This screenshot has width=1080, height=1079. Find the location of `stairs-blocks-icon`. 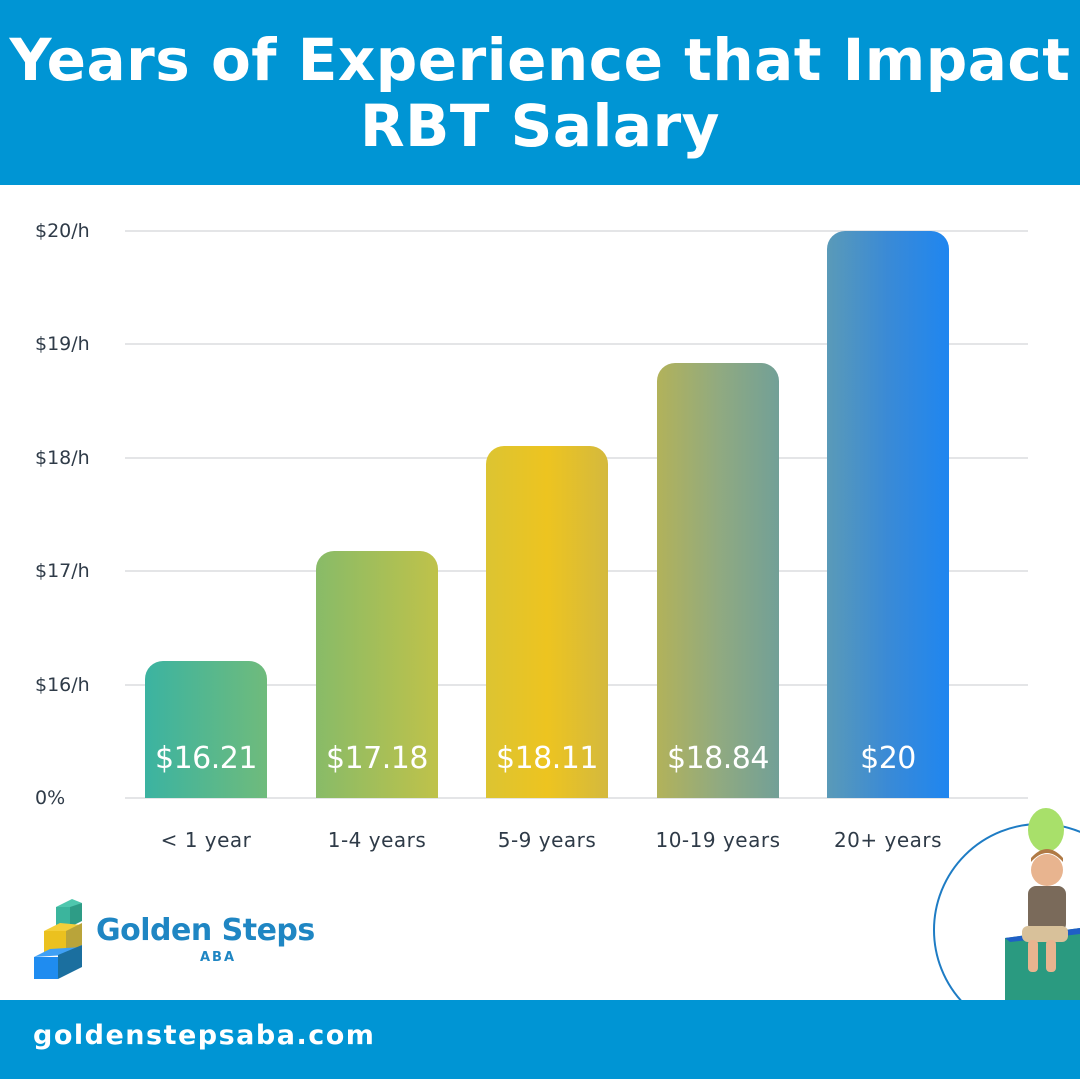

stairs-blocks-icon is located at coordinates (58, 939).